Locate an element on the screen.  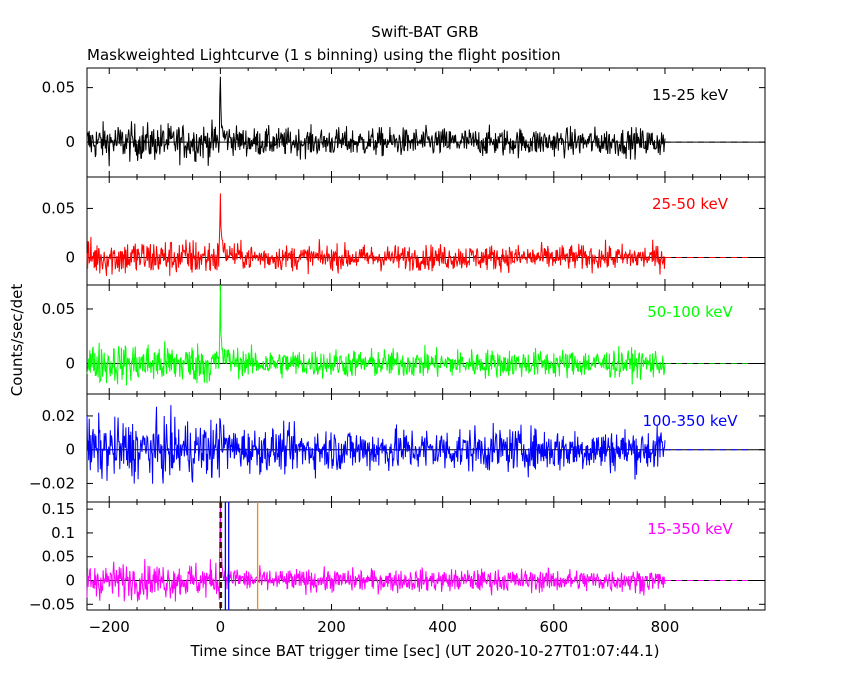
panel-5: 0.15 0.1 0.05 0 −0.05 15-350 keV is located at coordinates (397, 556).